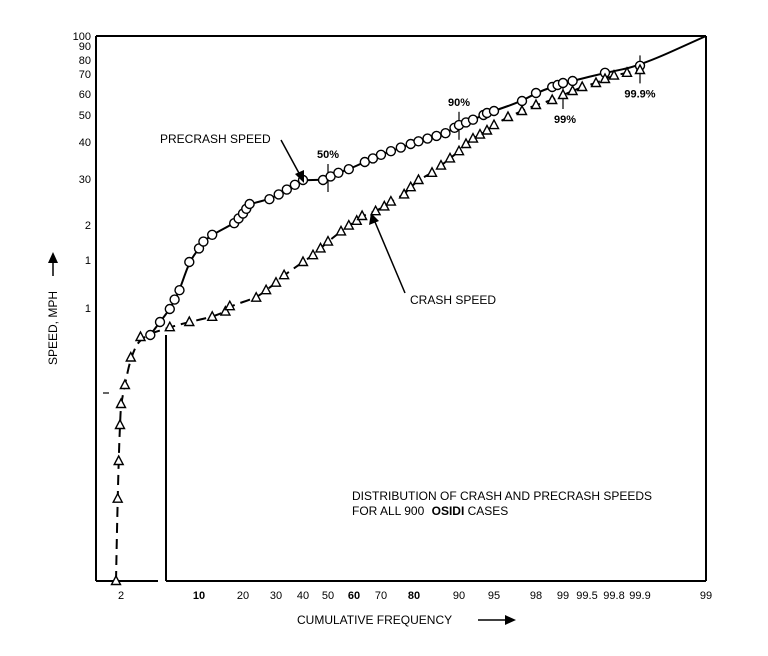 The height and width of the screenshot is (656, 768). Describe the element at coordinates (613, 596) in the screenshot. I see `x-tick-label: 99.8` at that location.